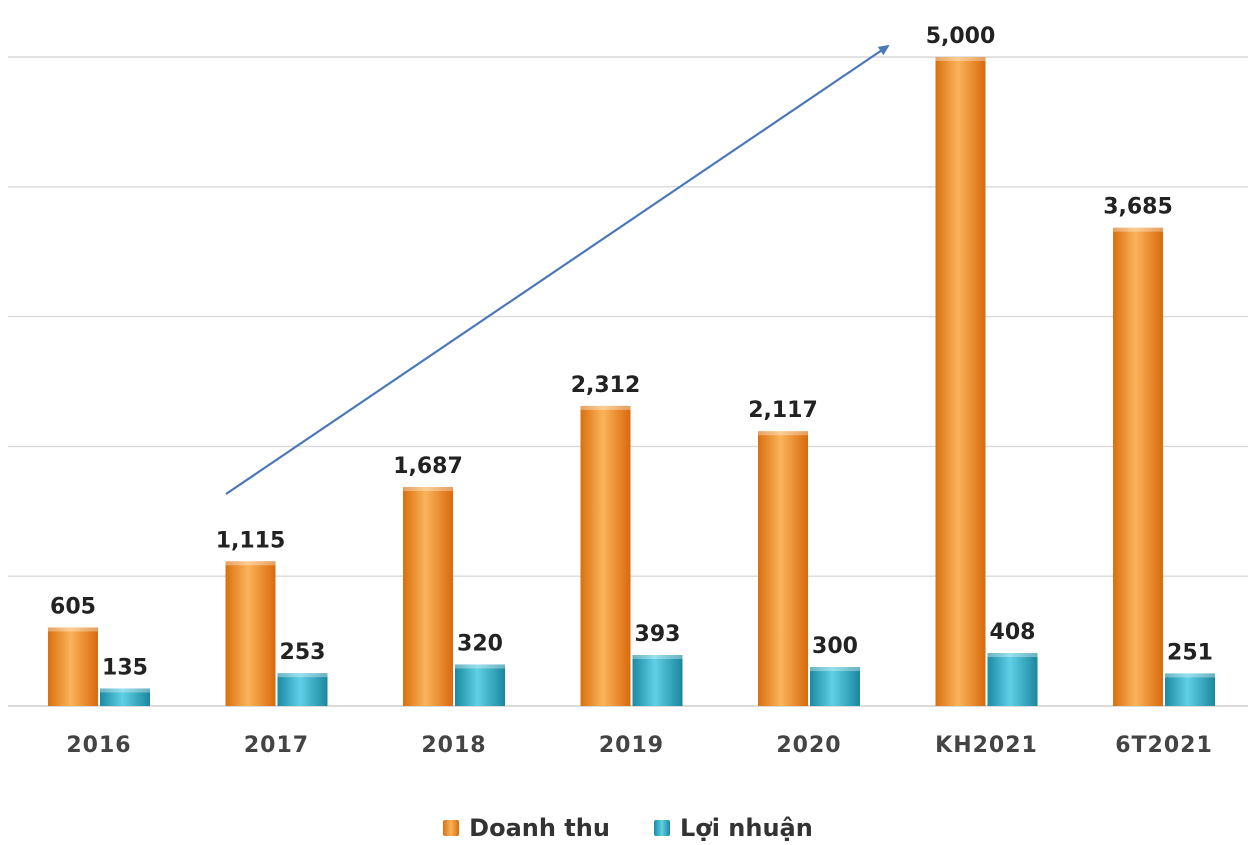 The height and width of the screenshot is (845, 1256). I want to click on value-label-doanh-thu-2017: 1,115, so click(251, 540).